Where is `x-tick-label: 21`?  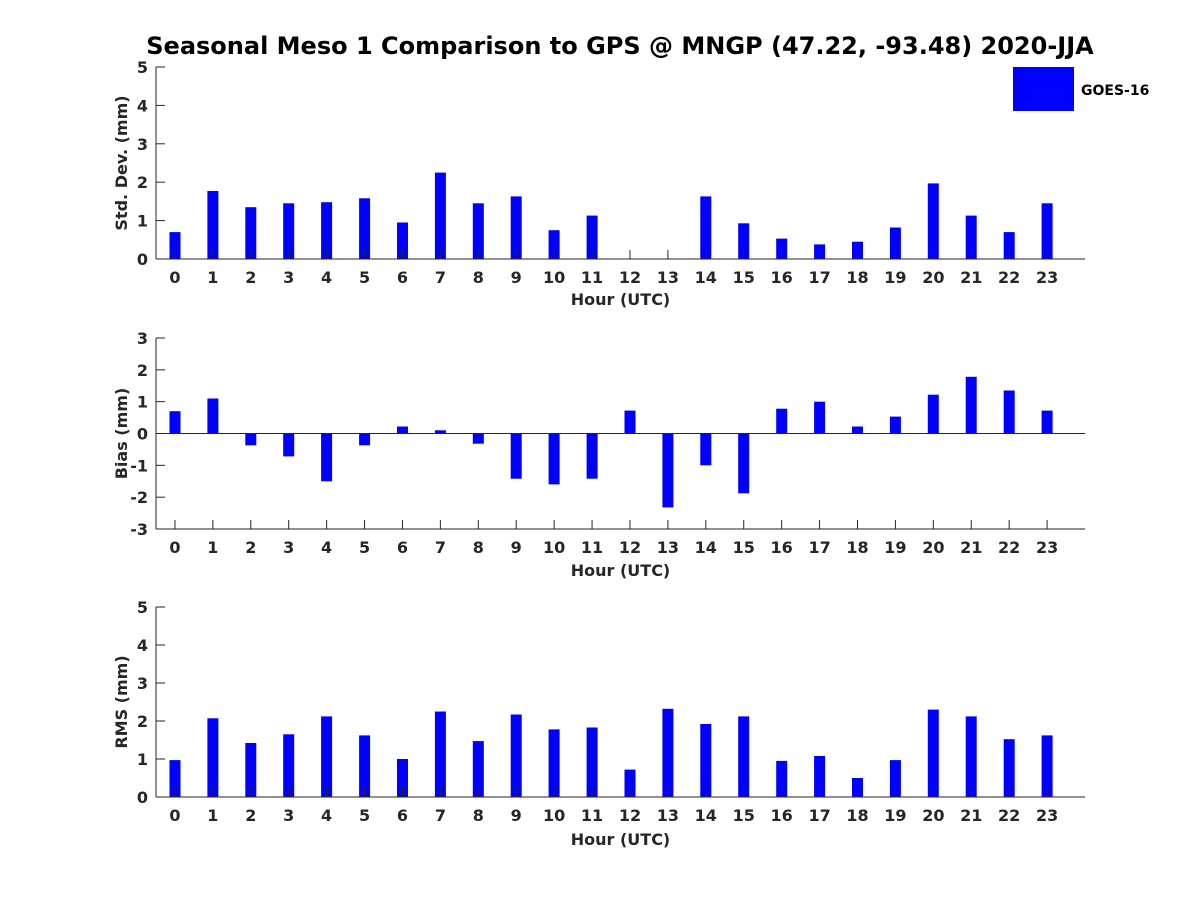
x-tick-label: 21 is located at coordinates (971, 547).